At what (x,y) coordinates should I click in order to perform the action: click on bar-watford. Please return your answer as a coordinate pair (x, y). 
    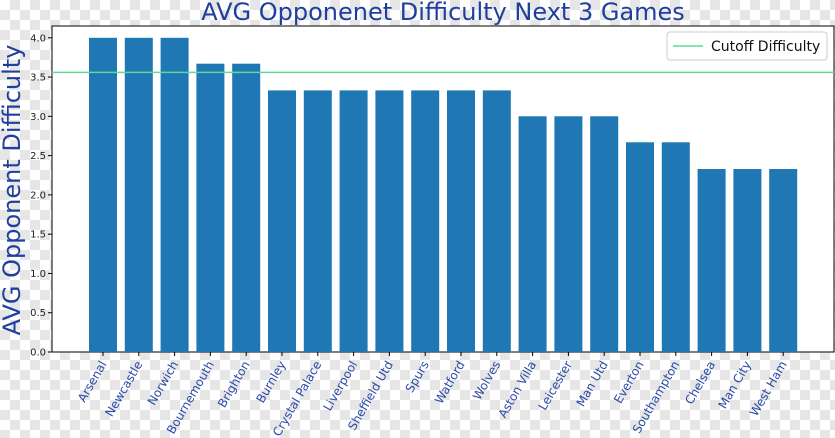
    Looking at the image, I should click on (461, 221).